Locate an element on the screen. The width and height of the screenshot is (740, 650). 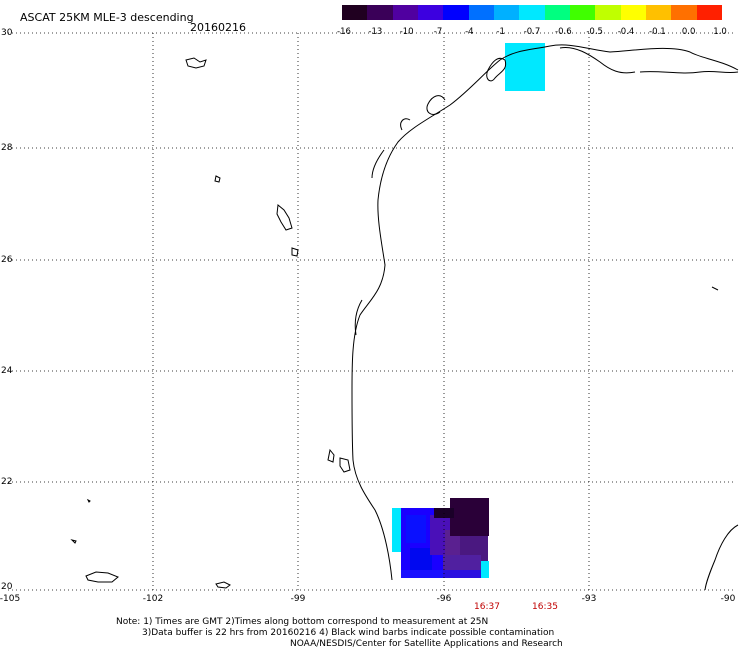
lon-label-96: -96 is located at coordinates (444, 599).